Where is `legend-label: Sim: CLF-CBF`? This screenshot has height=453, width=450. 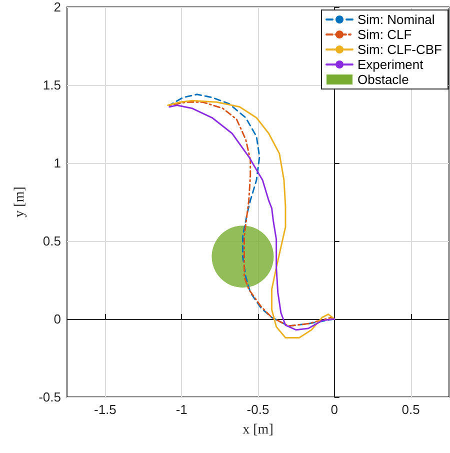 legend-label: Sim: CLF-CBF is located at coordinates (400, 49).